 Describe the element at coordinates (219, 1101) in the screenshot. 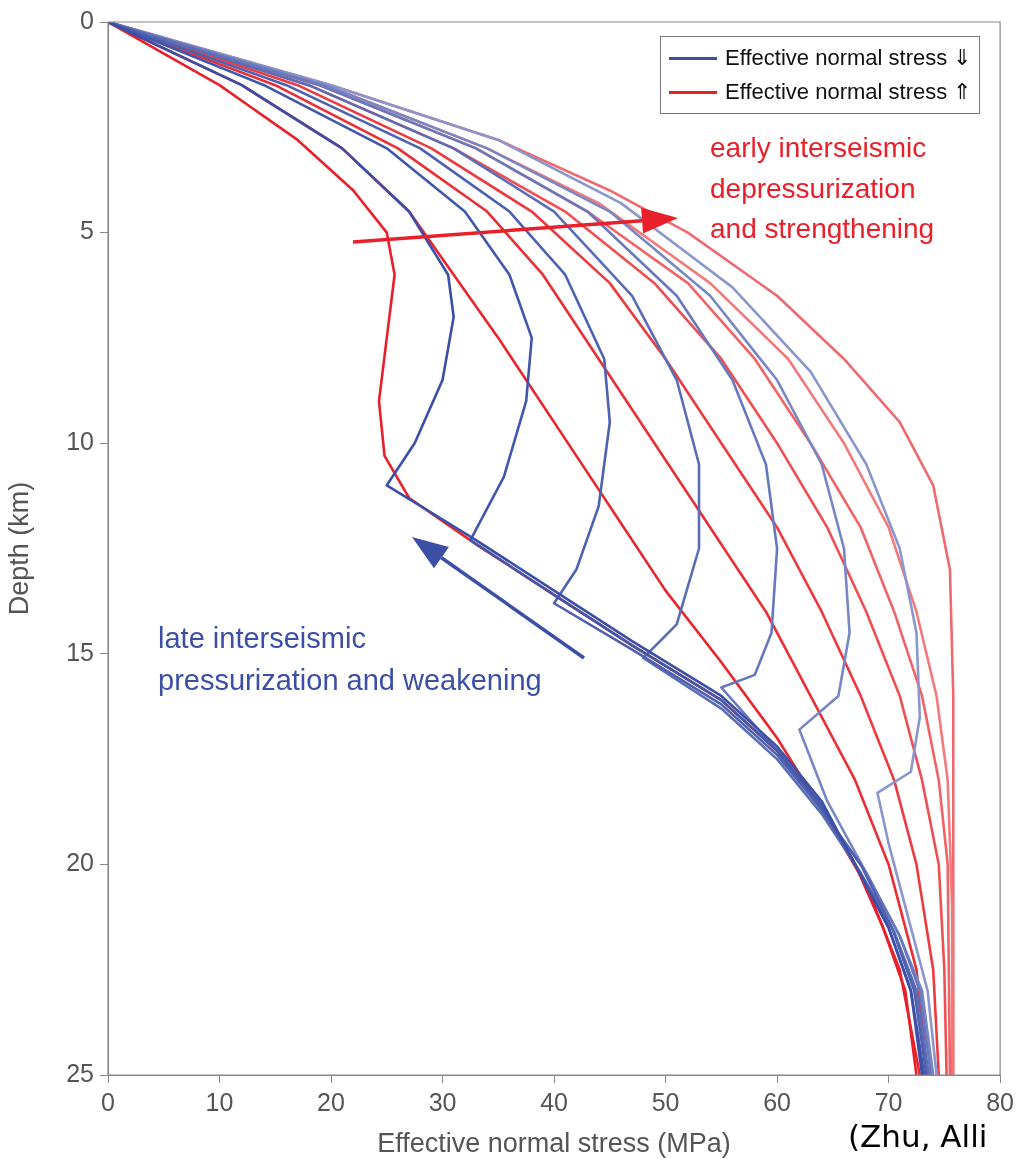

I see `x-tick-label: 10` at that location.